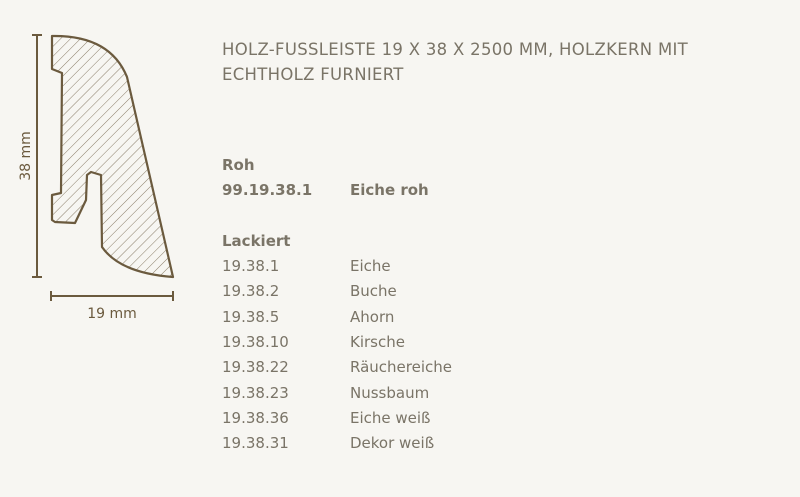 The height and width of the screenshot is (497, 800). Describe the element at coordinates (325, 190) in the screenshot. I see `list-item: 99.19.38.1 Eiche roh` at that location.